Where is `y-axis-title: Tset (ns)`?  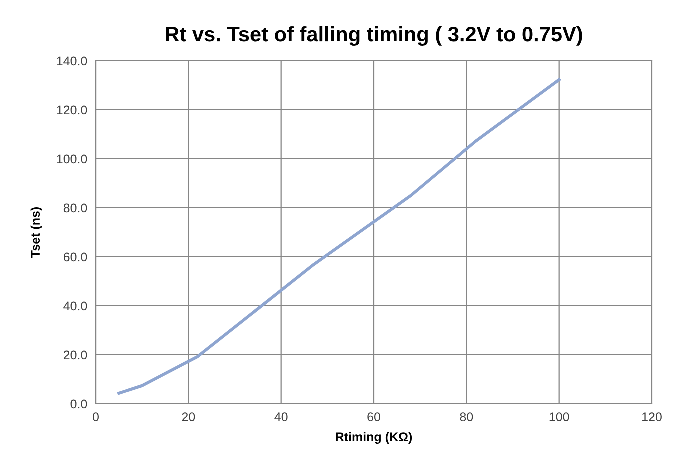
y-axis-title: Tset (ns) is located at coordinates (36, 233).